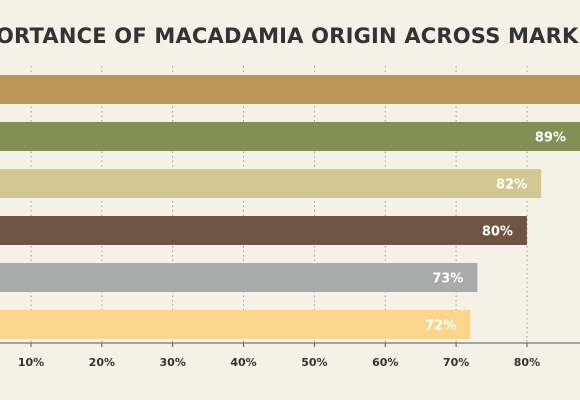  I want to click on bar-value-label: 80%, so click(497, 232).